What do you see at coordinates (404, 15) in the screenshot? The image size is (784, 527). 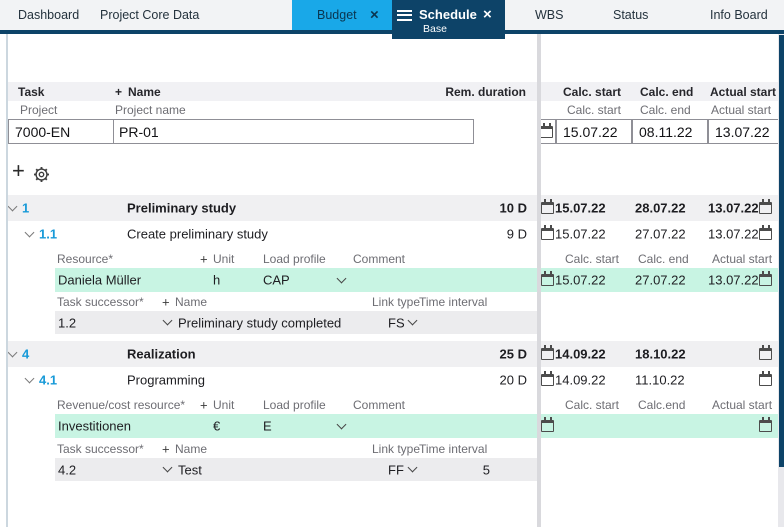 I see `menu-icon` at bounding box center [404, 15].